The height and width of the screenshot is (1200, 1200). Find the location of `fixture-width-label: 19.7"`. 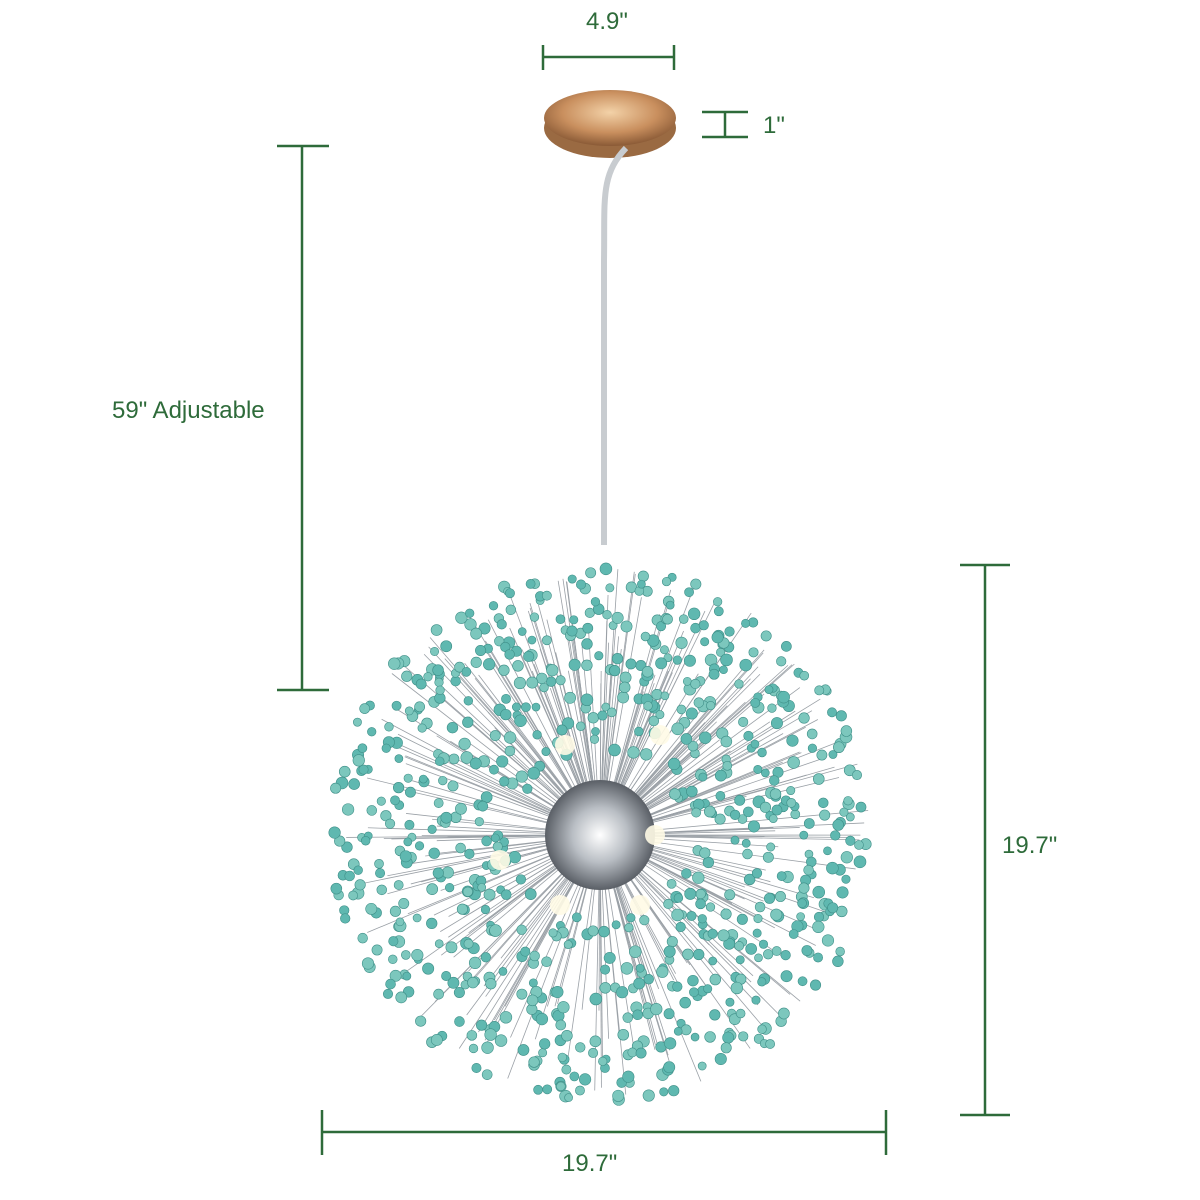

fixture-width-label: 19.7" is located at coordinates (590, 1163).